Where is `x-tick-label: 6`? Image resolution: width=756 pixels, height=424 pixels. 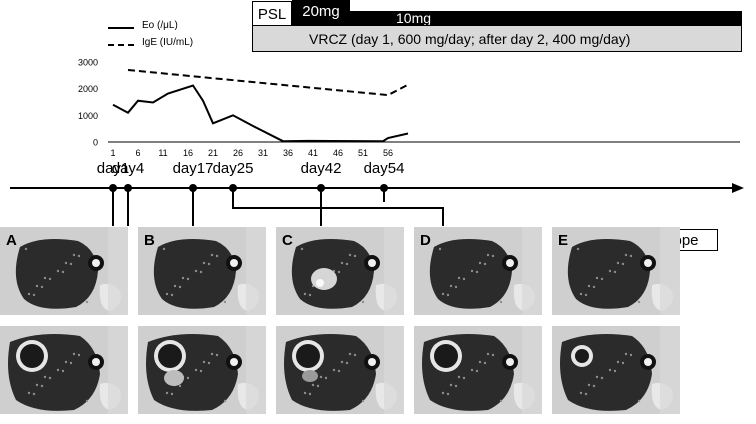
x-tick-label: 6 is located at coordinates (137, 153).